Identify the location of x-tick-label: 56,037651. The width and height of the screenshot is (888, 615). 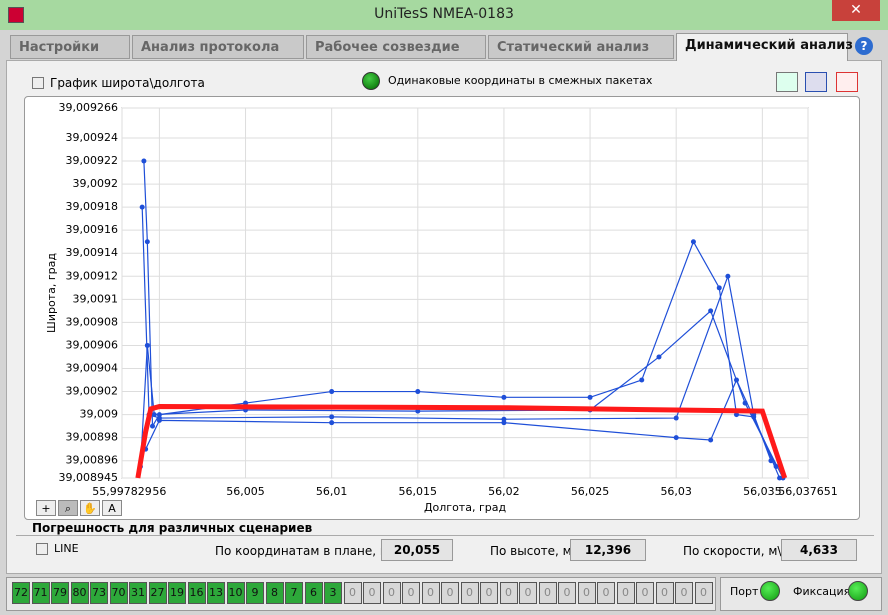
(808, 491).